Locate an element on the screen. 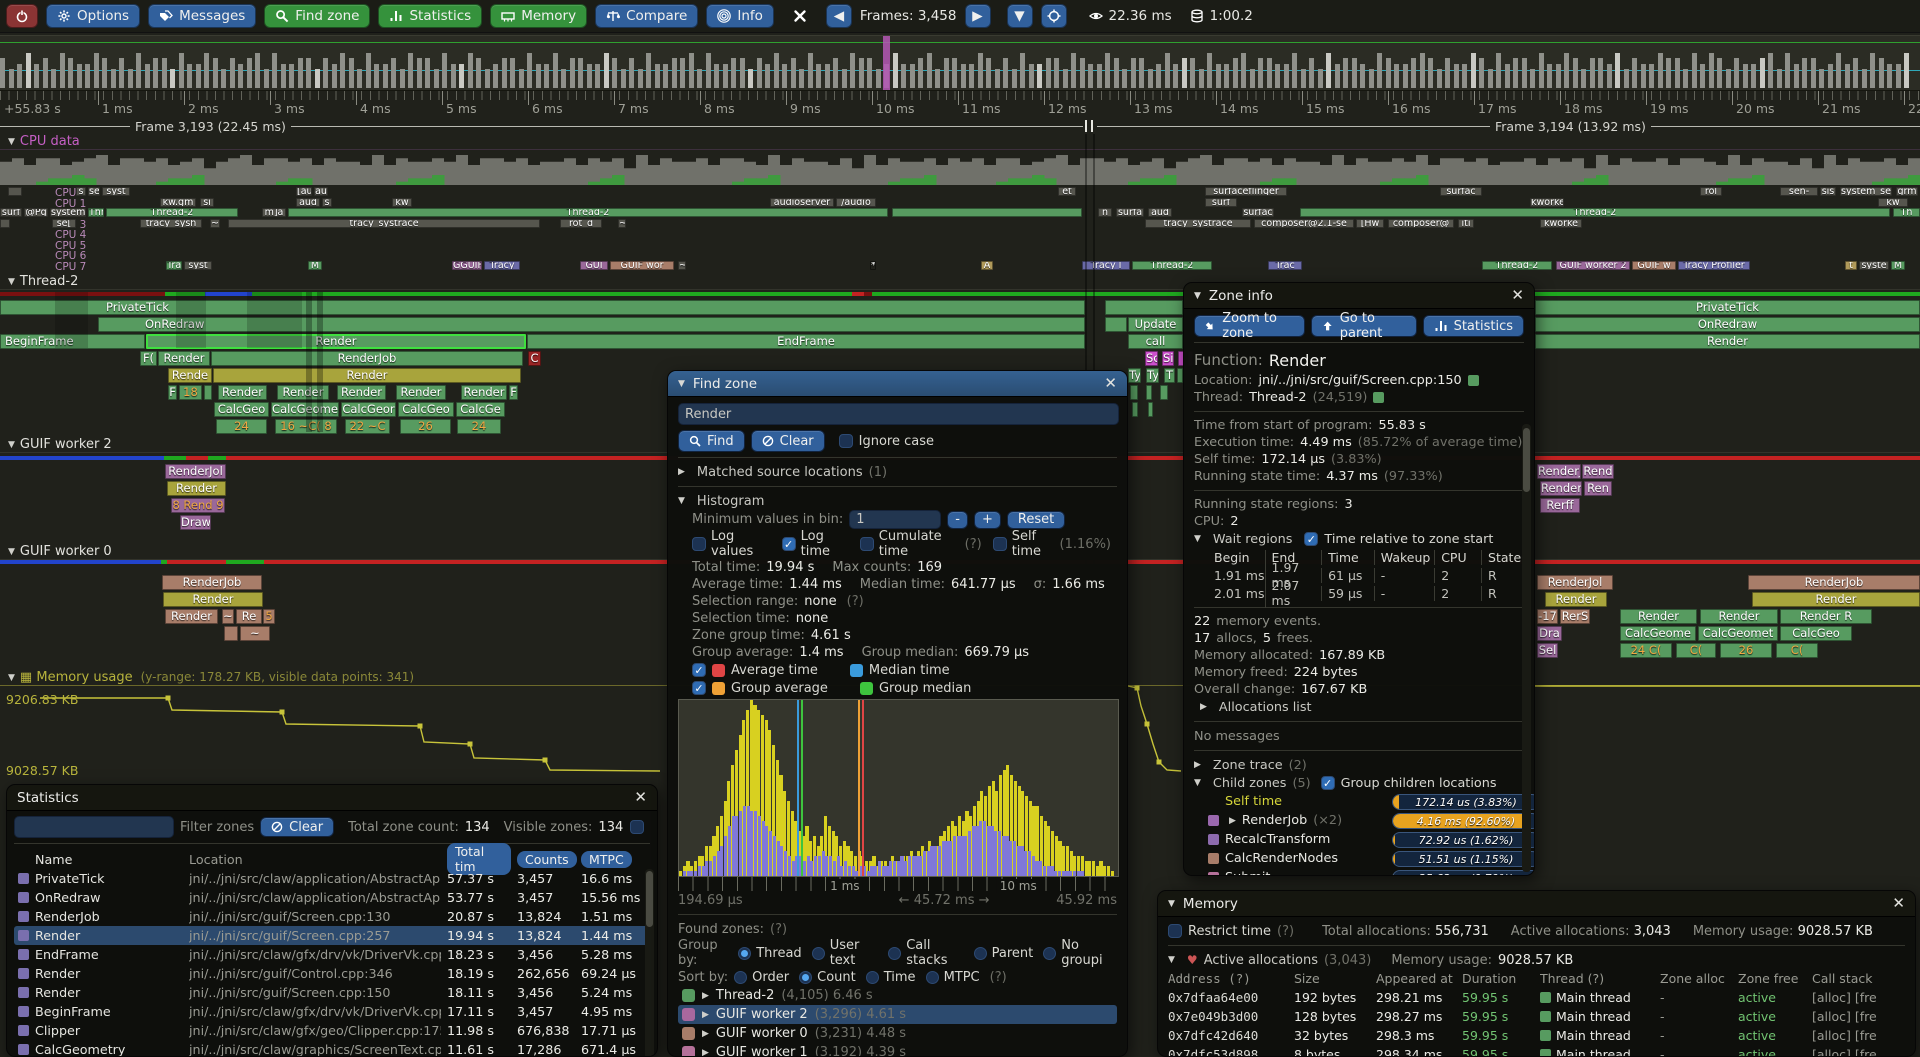 The height and width of the screenshot is (1057, 1920). timeline-zone: CalcGe is located at coordinates (480, 409).